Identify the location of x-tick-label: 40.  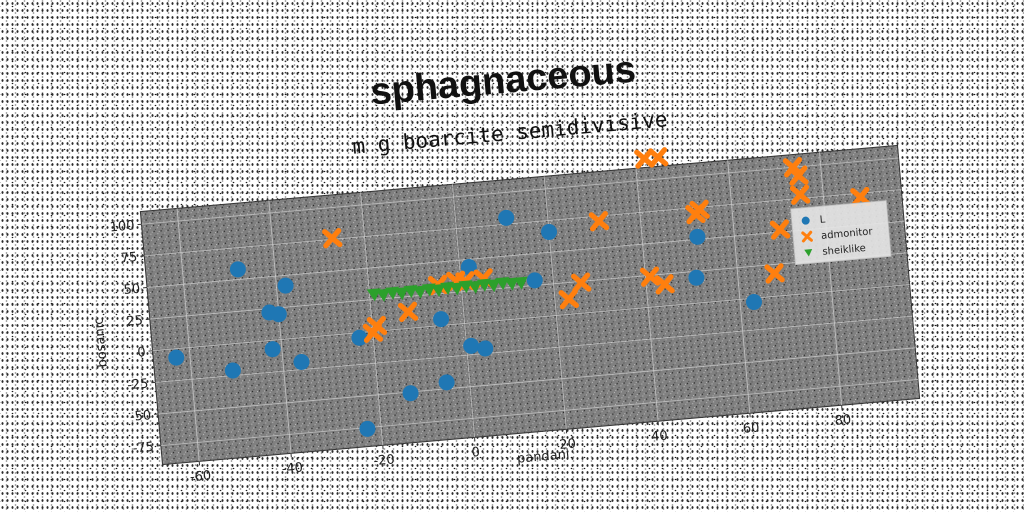
(660, 437).